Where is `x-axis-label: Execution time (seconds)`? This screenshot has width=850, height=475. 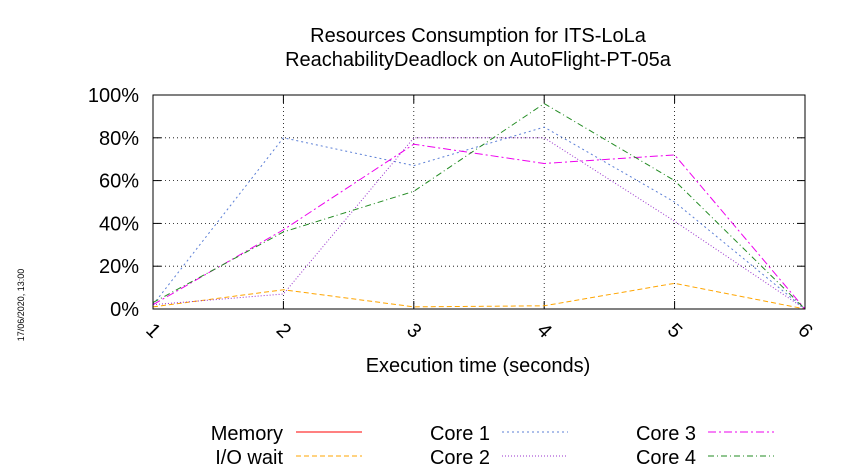 x-axis-label: Execution time (seconds) is located at coordinates (478, 366).